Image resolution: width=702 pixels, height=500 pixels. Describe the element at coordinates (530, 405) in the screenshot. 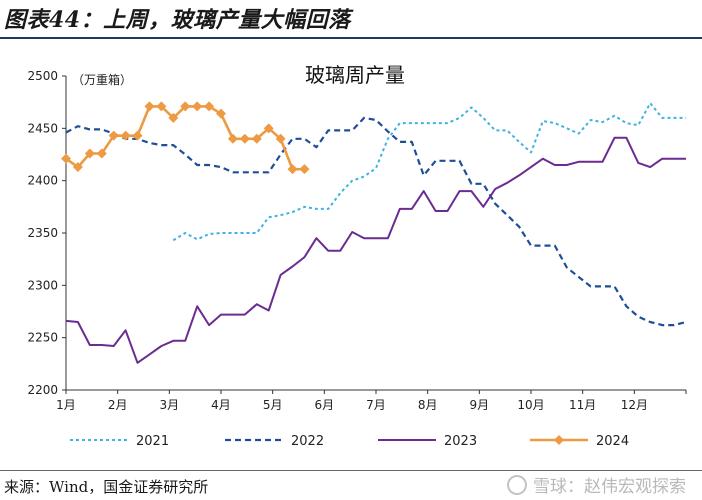

I see `x-tick-label: 10月` at that location.